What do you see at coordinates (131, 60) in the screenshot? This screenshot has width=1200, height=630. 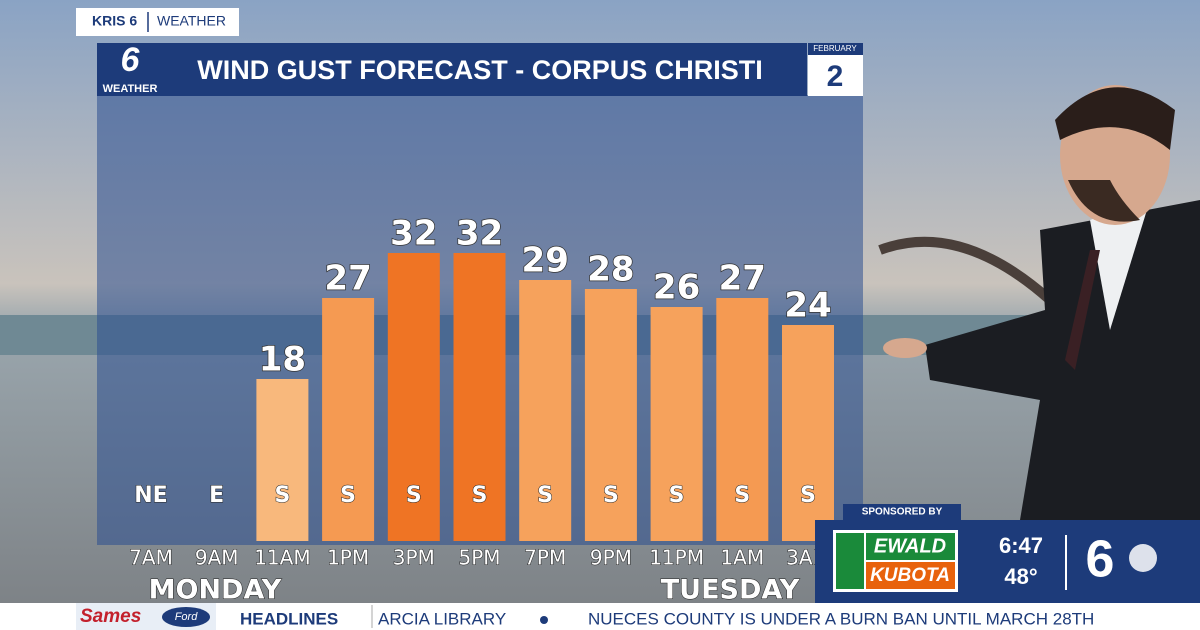 I see `logo-number: 6` at bounding box center [131, 60].